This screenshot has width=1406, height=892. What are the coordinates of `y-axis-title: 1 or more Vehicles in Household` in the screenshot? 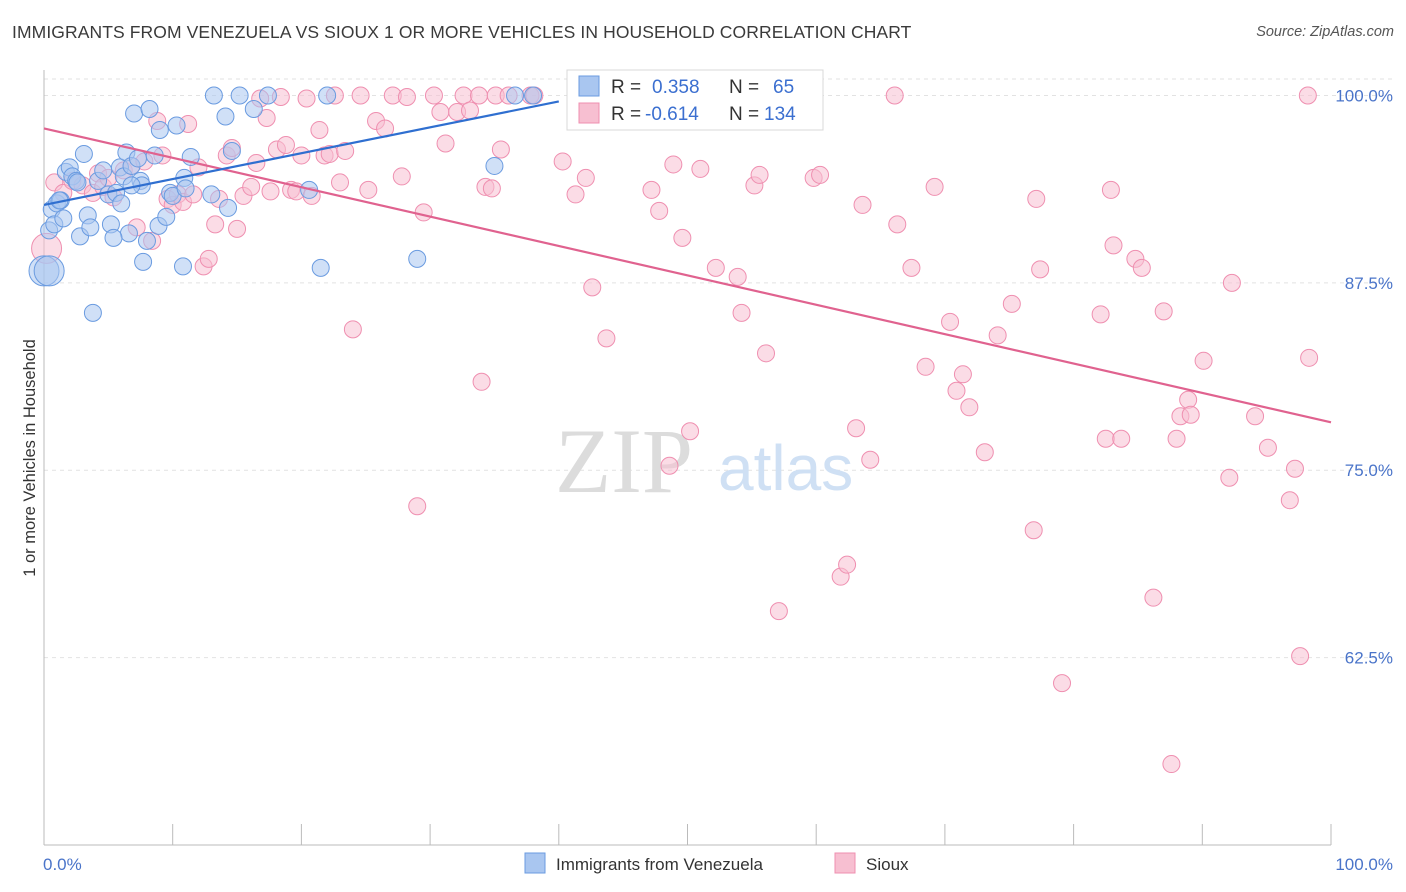 It's located at (30, 458).